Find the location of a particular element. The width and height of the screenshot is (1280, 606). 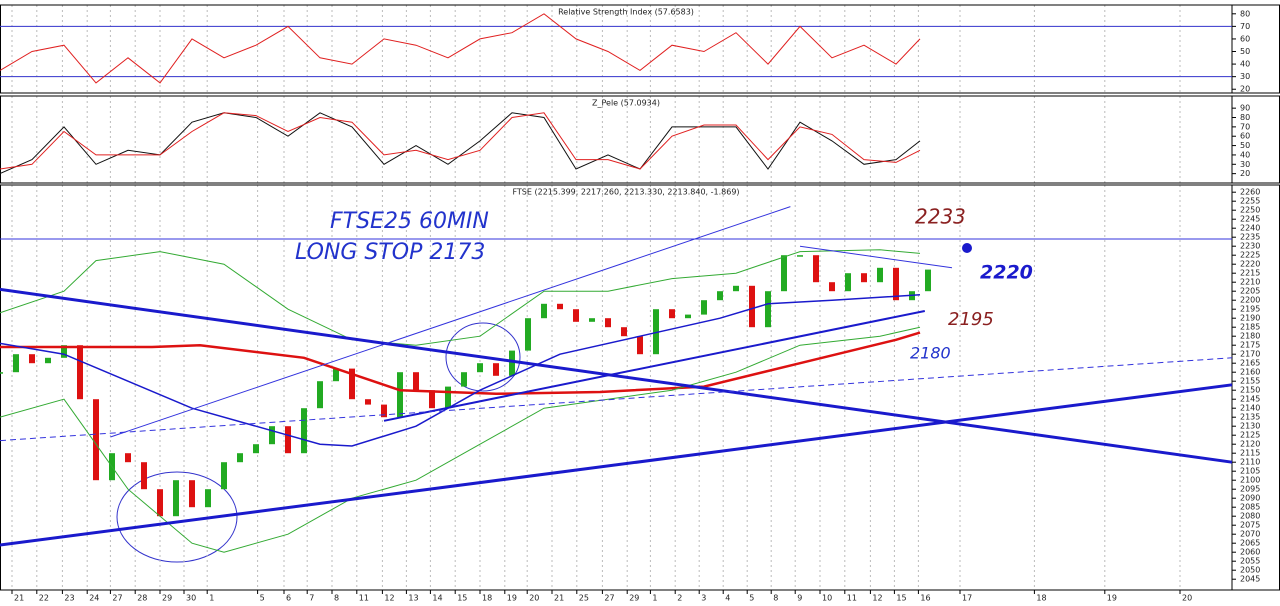

x-tick-label: 1 is located at coordinates (654, 598).